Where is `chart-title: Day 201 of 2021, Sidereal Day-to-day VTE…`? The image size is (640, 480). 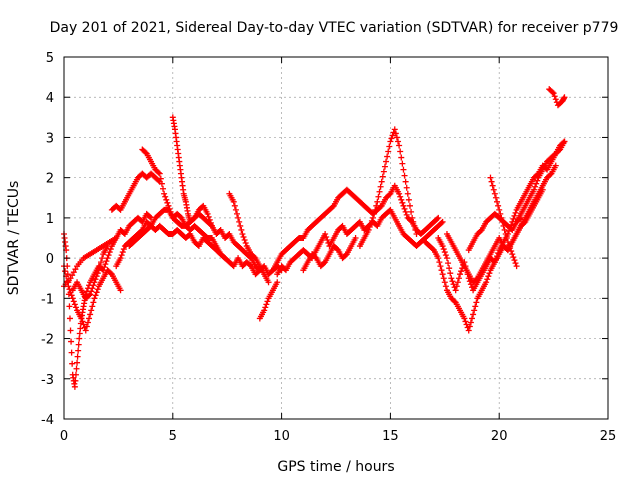 chart-title: Day 201 of 2021, Sidereal Day-to-day VTE… is located at coordinates (334, 28).